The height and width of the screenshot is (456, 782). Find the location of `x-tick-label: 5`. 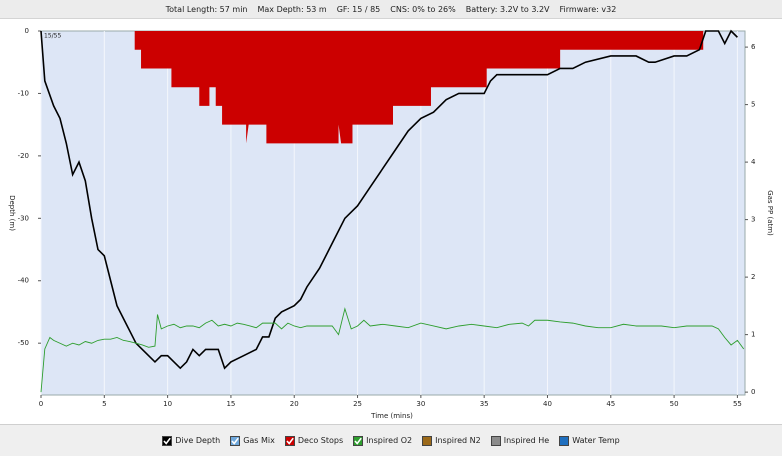

x-tick-label: 5 is located at coordinates (104, 404).